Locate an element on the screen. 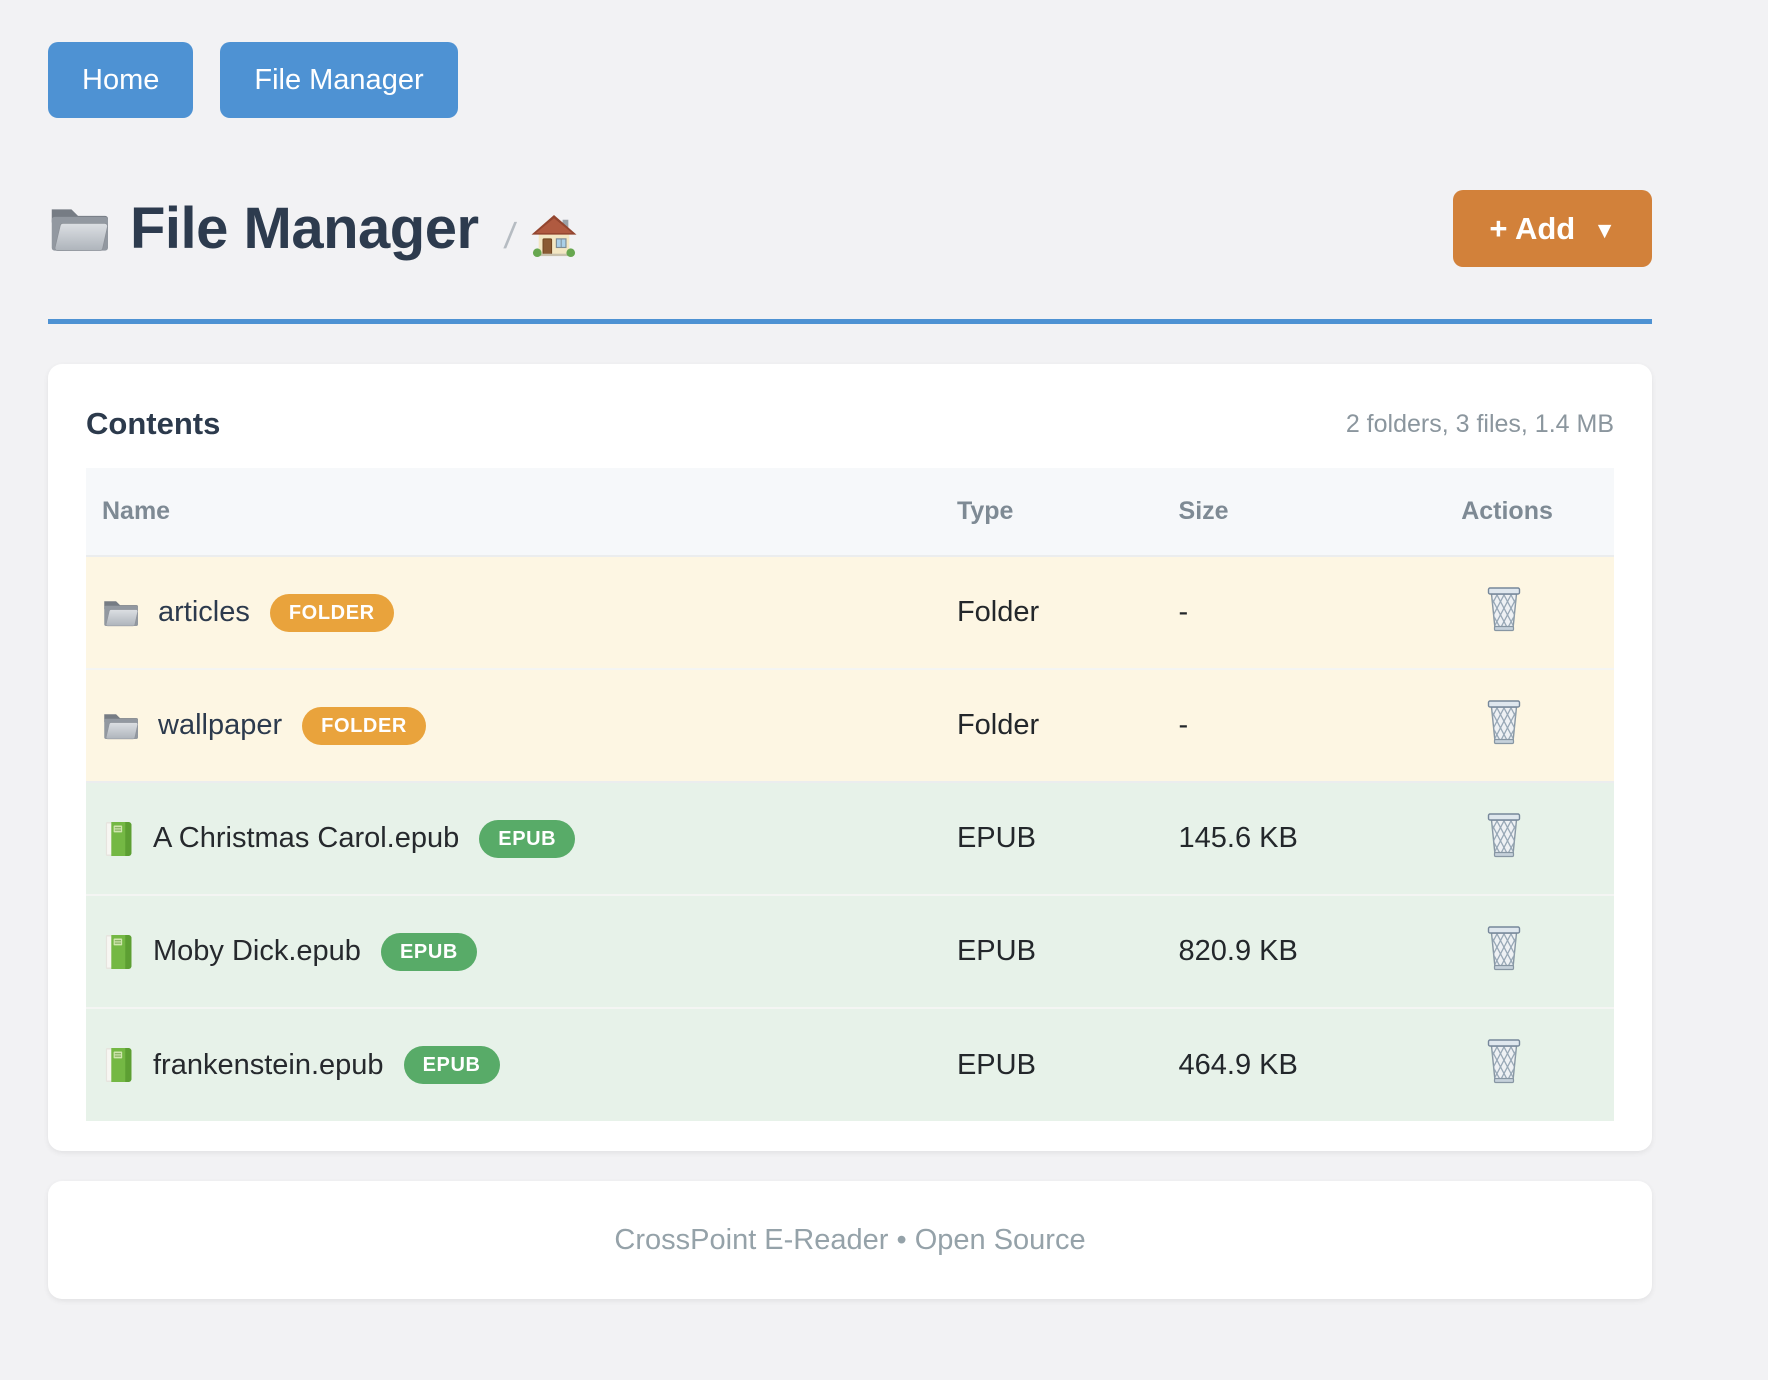 This screenshot has width=1768, height=1380. table-row: frankenstein.epub EPUB EPUB 464.9 KB is located at coordinates (850, 1064).